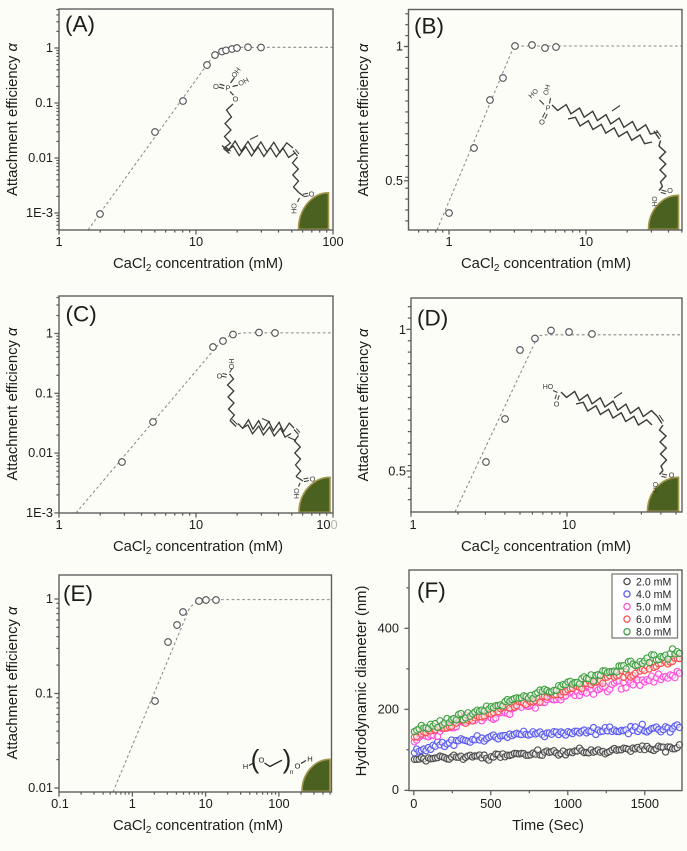 This screenshot has height=851, width=687. Describe the element at coordinates (653, 607) in the screenshot. I see `svg-text: 5.0 mM` at that location.